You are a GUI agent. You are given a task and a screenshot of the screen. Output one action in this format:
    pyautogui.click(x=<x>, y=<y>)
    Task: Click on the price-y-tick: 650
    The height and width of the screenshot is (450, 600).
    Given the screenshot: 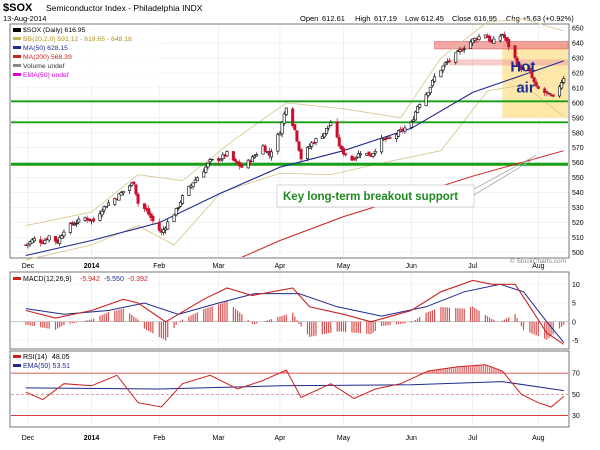 What is the action you would take?
    pyautogui.click(x=578, y=28)
    